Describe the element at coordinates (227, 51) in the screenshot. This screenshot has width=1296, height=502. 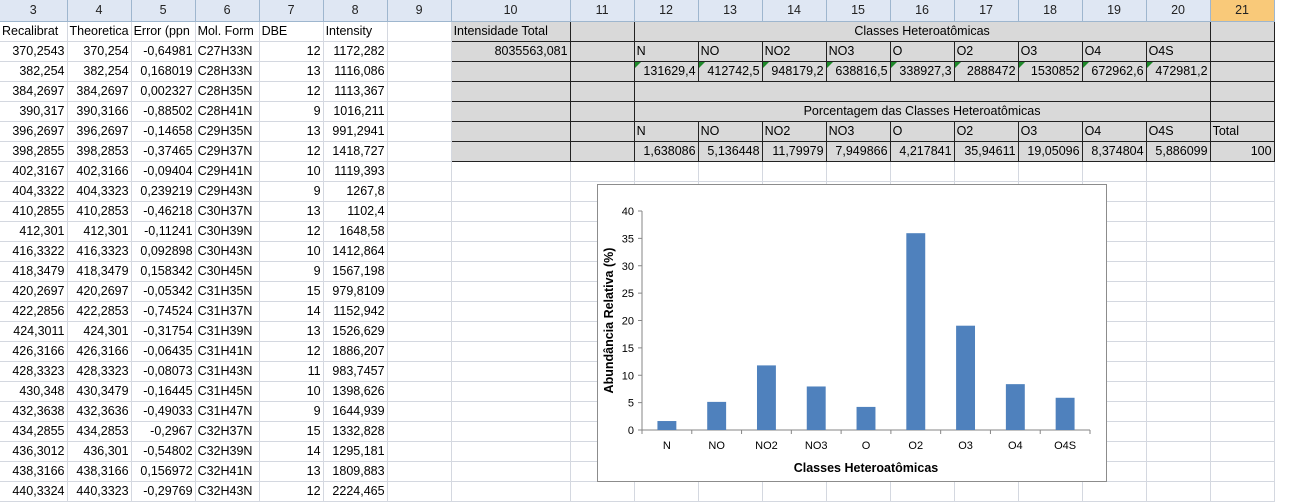
I see `cell: C27H33N` at that location.